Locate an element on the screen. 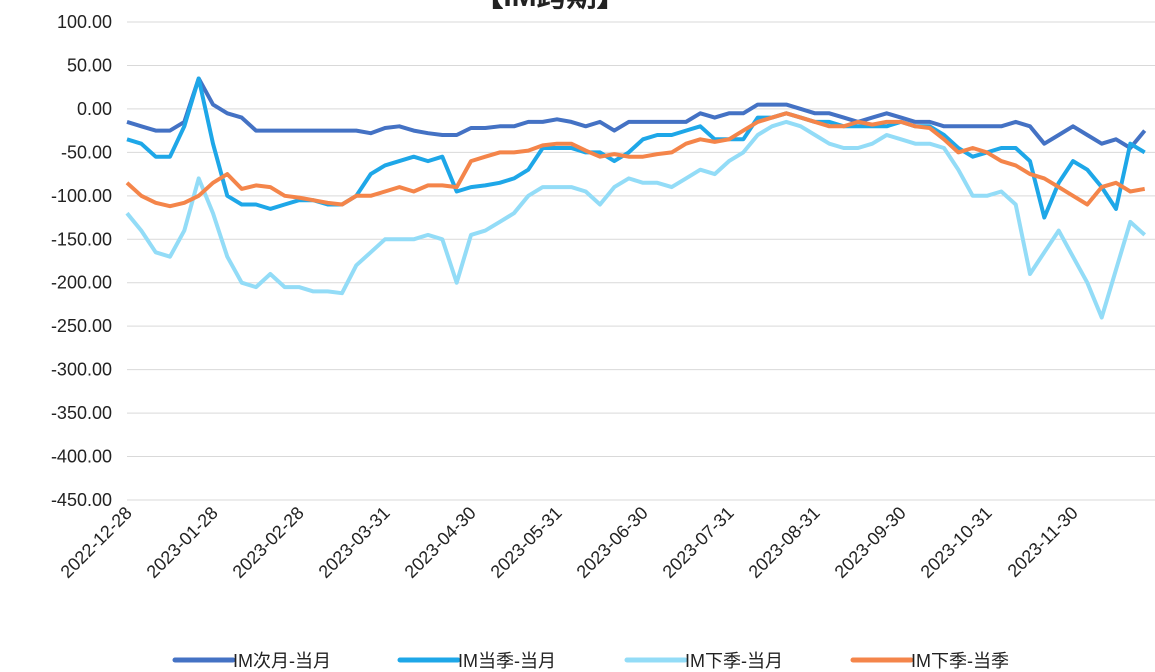  x-tick-label: 2023-09-30 is located at coordinates (870, 542).